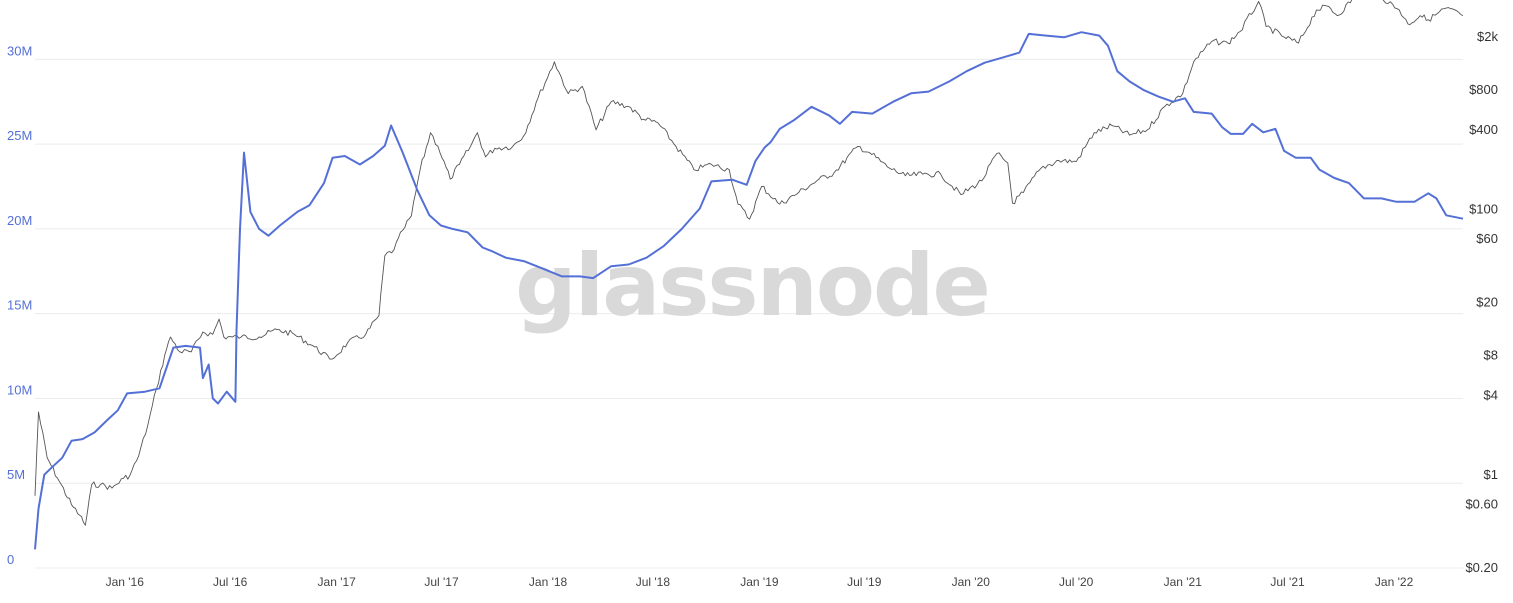  Describe the element at coordinates (1483, 129) in the screenshot. I see `y-right-tick-label: $400` at that location.